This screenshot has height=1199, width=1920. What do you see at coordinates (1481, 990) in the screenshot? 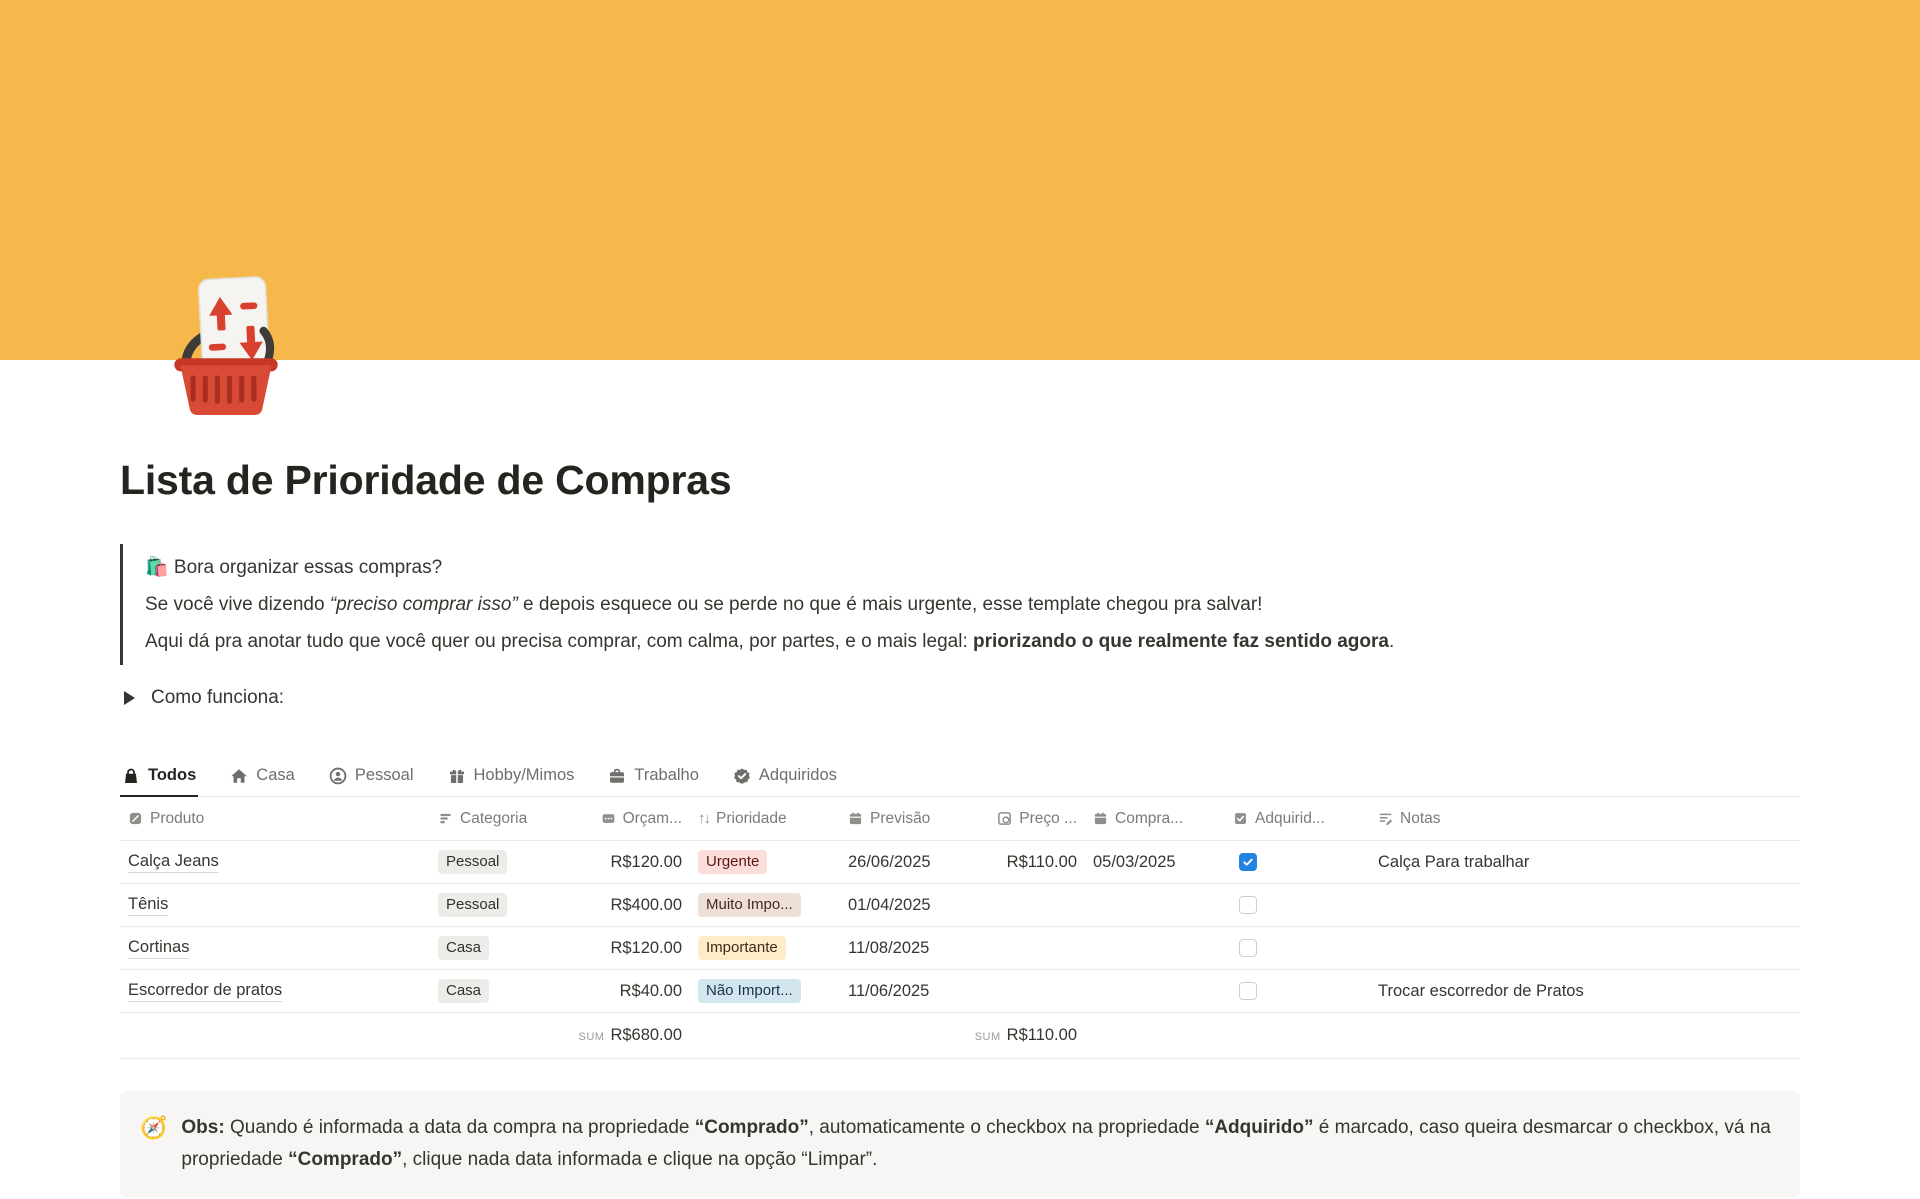
I see `notas-value: Trocar escorredor de Pratos` at bounding box center [1481, 990].